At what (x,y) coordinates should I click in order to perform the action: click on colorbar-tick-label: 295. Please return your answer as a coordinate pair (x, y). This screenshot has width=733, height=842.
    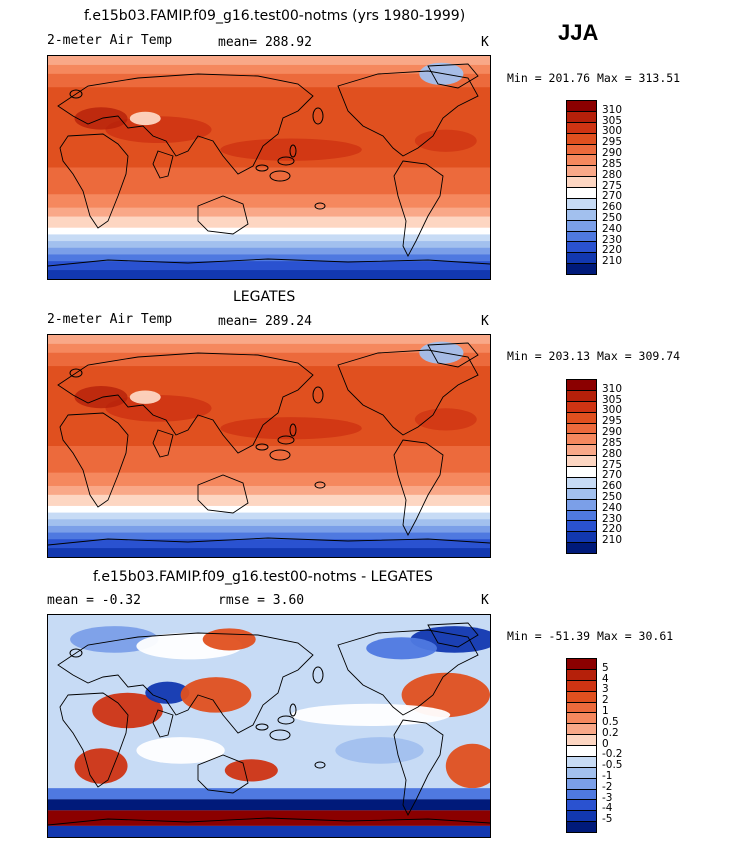
    Looking at the image, I should click on (612, 421).